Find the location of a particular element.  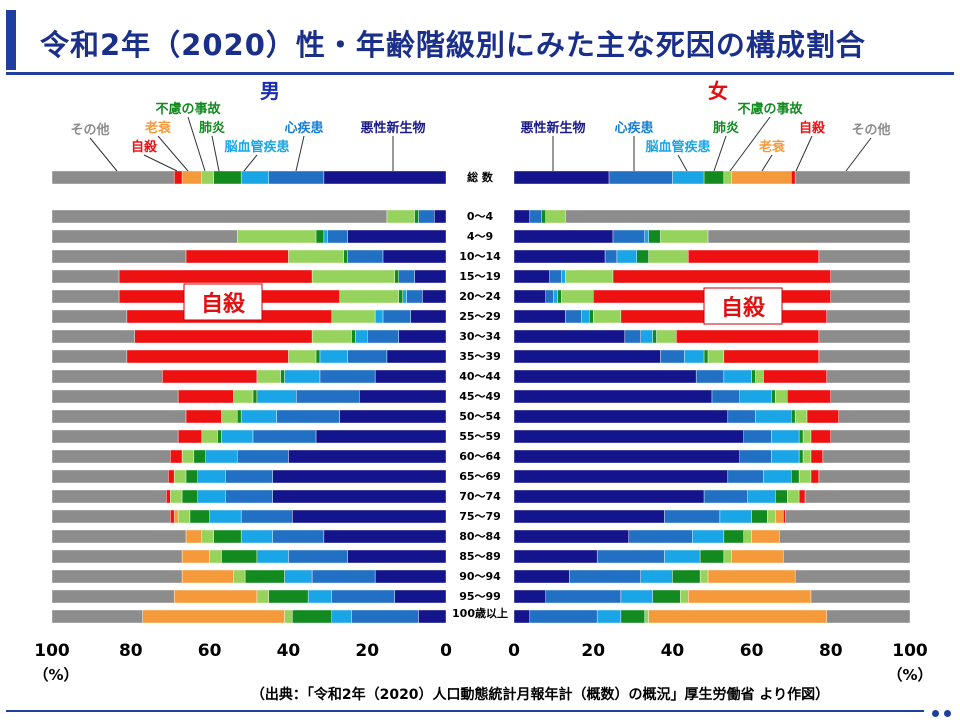

legend-label: 脳血管疾患 is located at coordinates (677, 147).